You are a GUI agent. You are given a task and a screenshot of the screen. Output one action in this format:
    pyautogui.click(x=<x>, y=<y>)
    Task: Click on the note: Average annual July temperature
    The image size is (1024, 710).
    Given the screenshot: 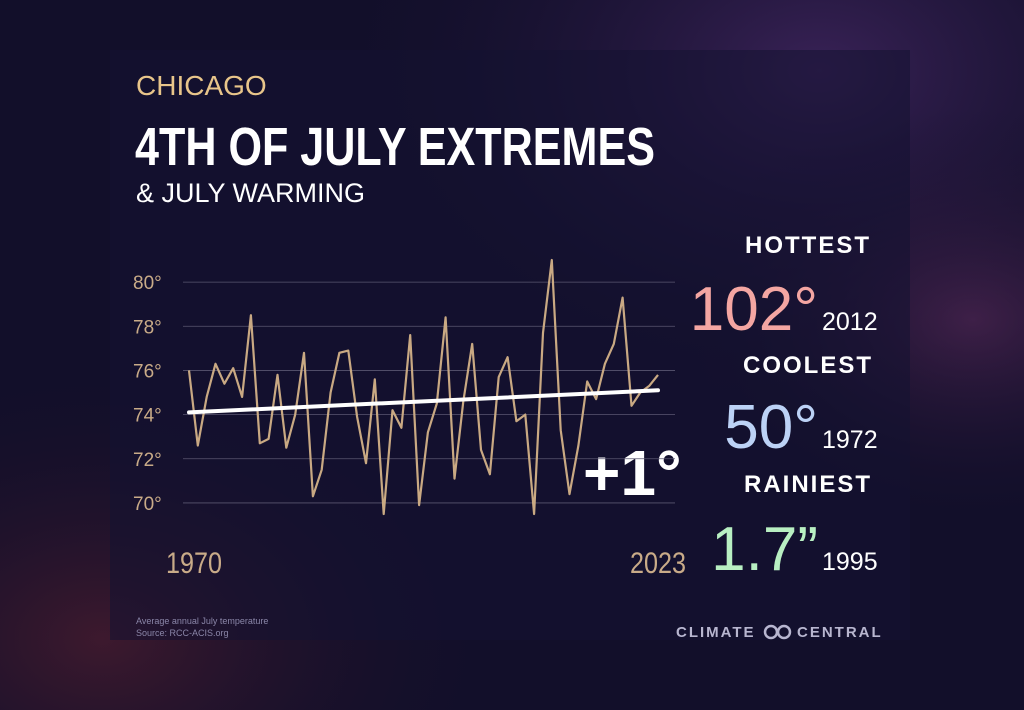 What is the action you would take?
    pyautogui.click(x=202, y=621)
    